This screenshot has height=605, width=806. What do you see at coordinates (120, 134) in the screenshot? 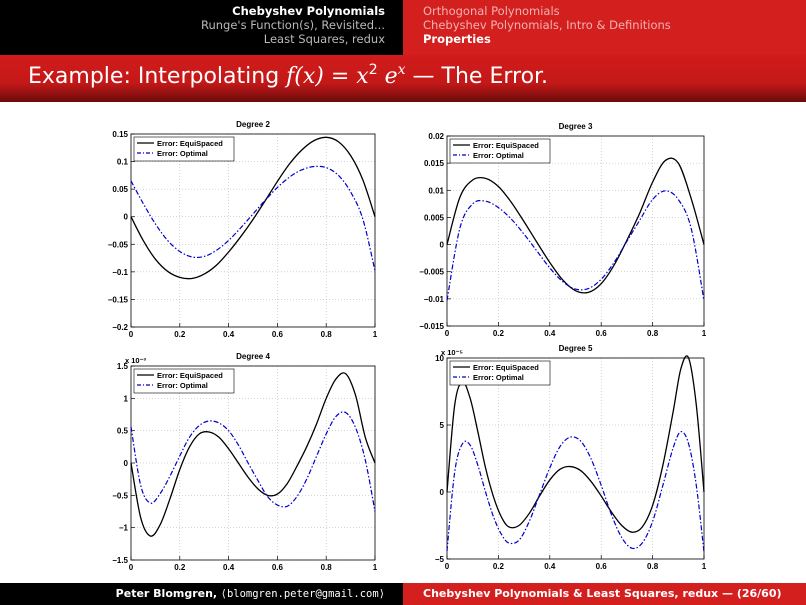
I see `y-tick-label: 0.15` at bounding box center [120, 134].